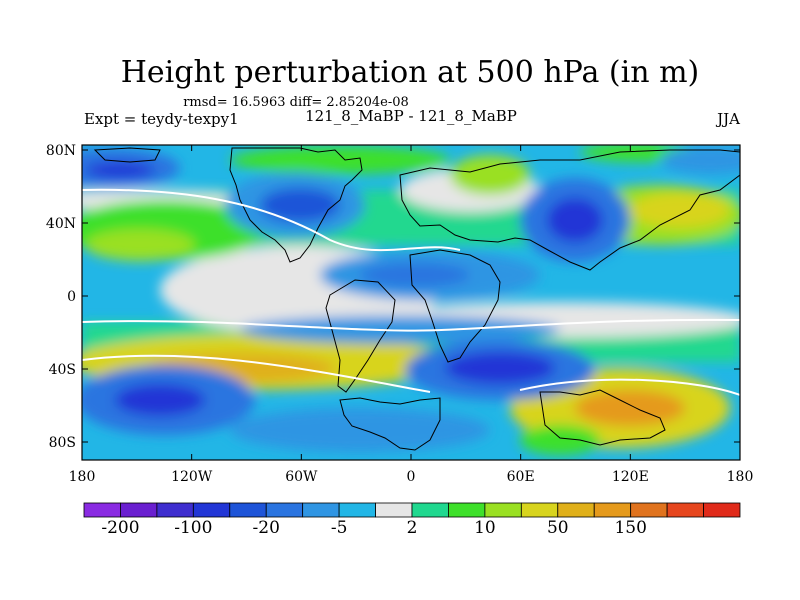 This screenshot has width=800, height=600. Describe the element at coordinates (296, 102) in the screenshot. I see `stats-label: rmsd= 16.5963 diff= 2.85204e-08` at that location.